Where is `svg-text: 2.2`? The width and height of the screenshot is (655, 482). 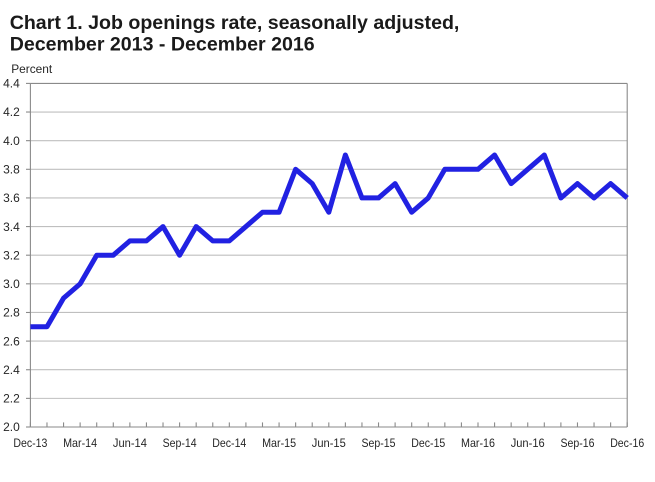
svg-text: 2.2 is located at coordinates (11, 399).